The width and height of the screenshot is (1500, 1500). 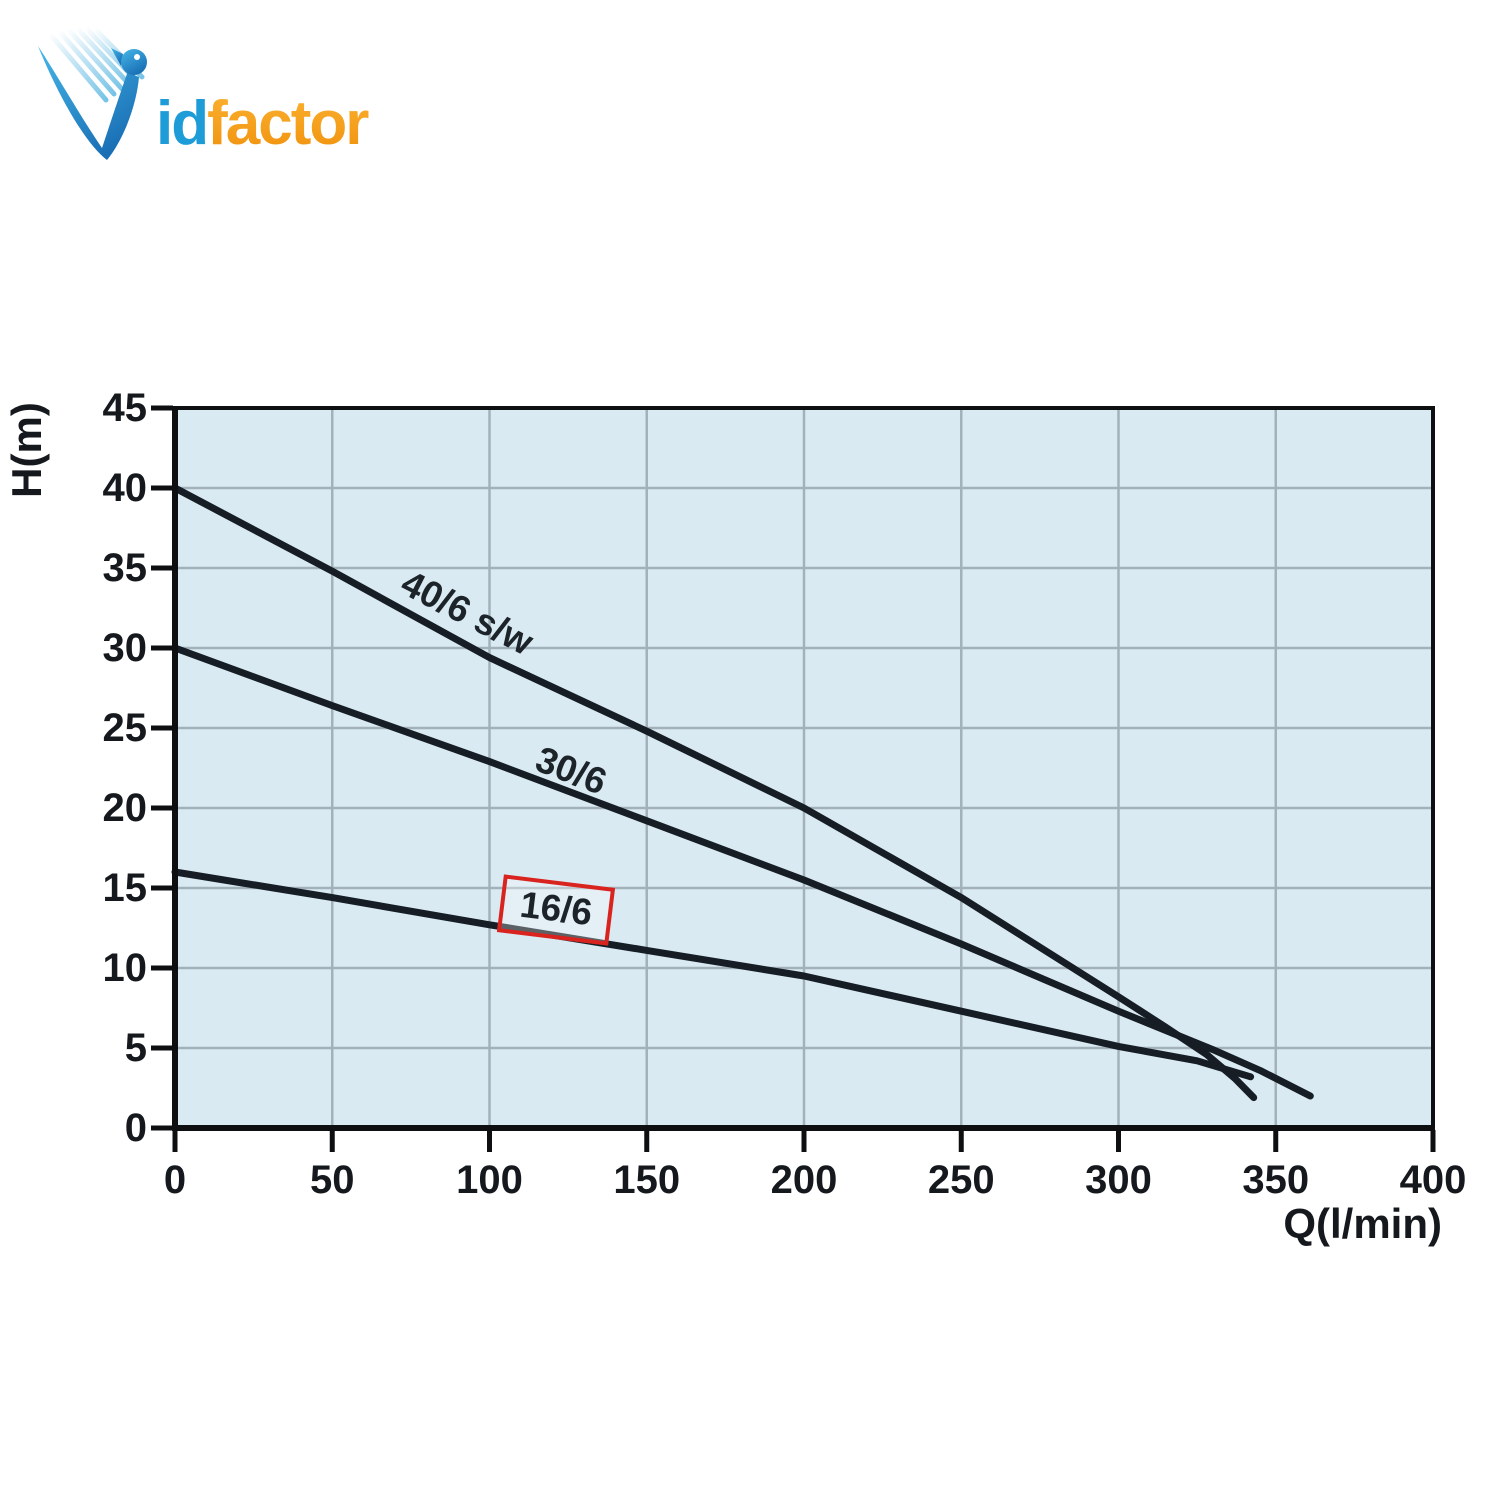 I want to click on x-tick-label: 400, so click(x=1433, y=1180).